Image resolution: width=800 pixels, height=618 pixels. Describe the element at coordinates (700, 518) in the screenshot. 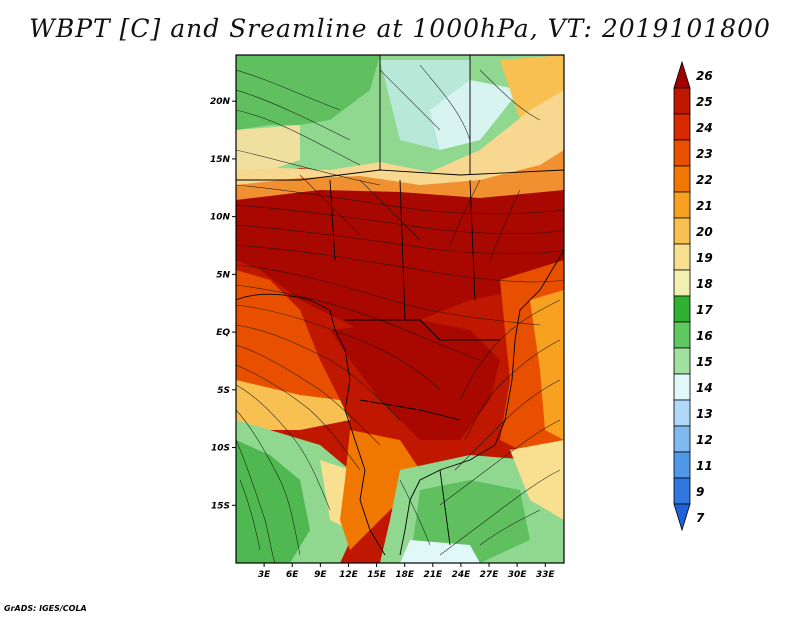

I see `colorbar-label: 7` at that location.